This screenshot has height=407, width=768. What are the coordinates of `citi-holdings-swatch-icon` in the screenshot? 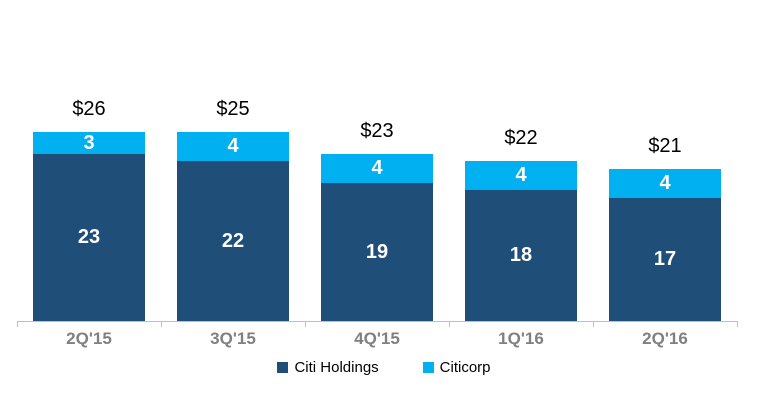 It's located at (283, 367).